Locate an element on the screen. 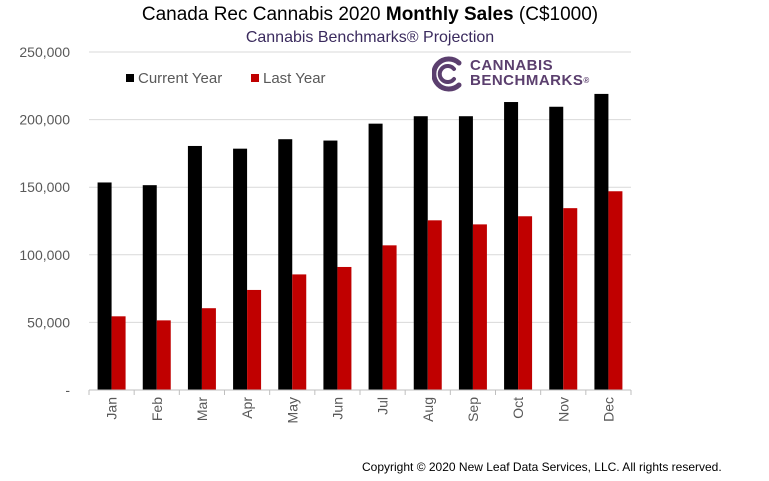 Image resolution: width=769 pixels, height=481 pixels. x-tick-label-may: May is located at coordinates (292, 410).